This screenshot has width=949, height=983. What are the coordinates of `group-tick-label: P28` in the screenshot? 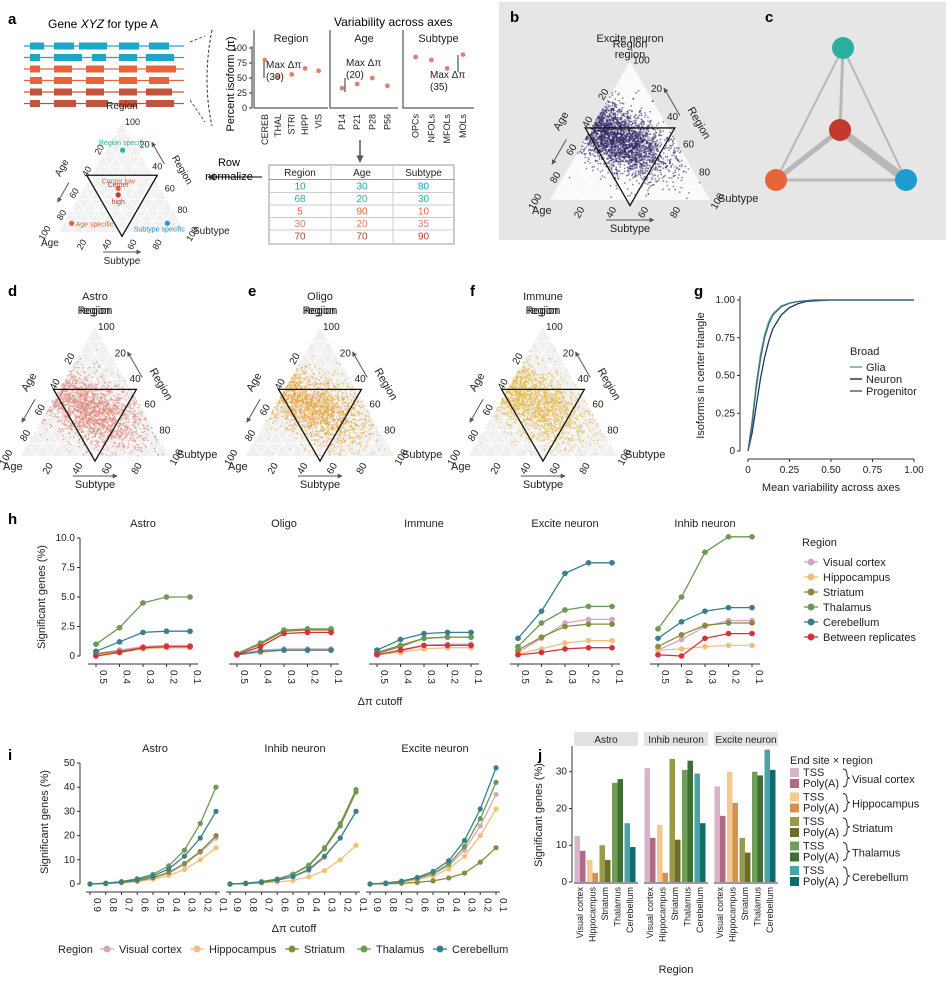 It's located at (372, 122).